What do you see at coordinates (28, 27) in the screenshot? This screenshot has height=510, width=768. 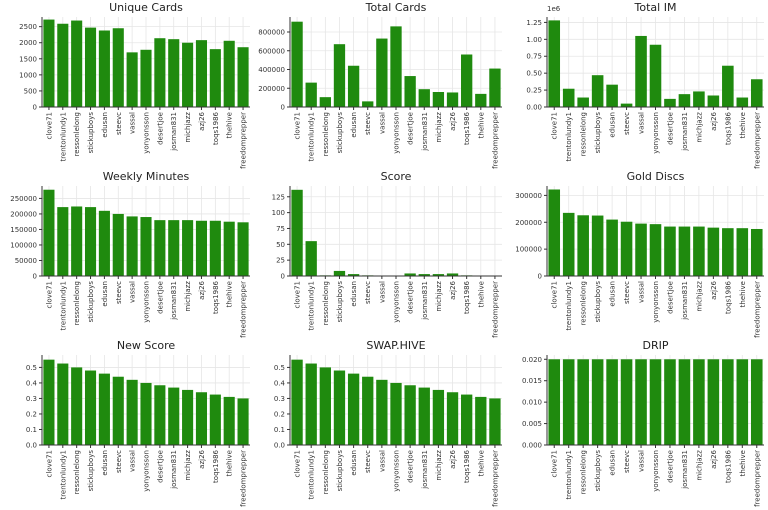 I see `y-tick-label: 2500` at bounding box center [28, 27].